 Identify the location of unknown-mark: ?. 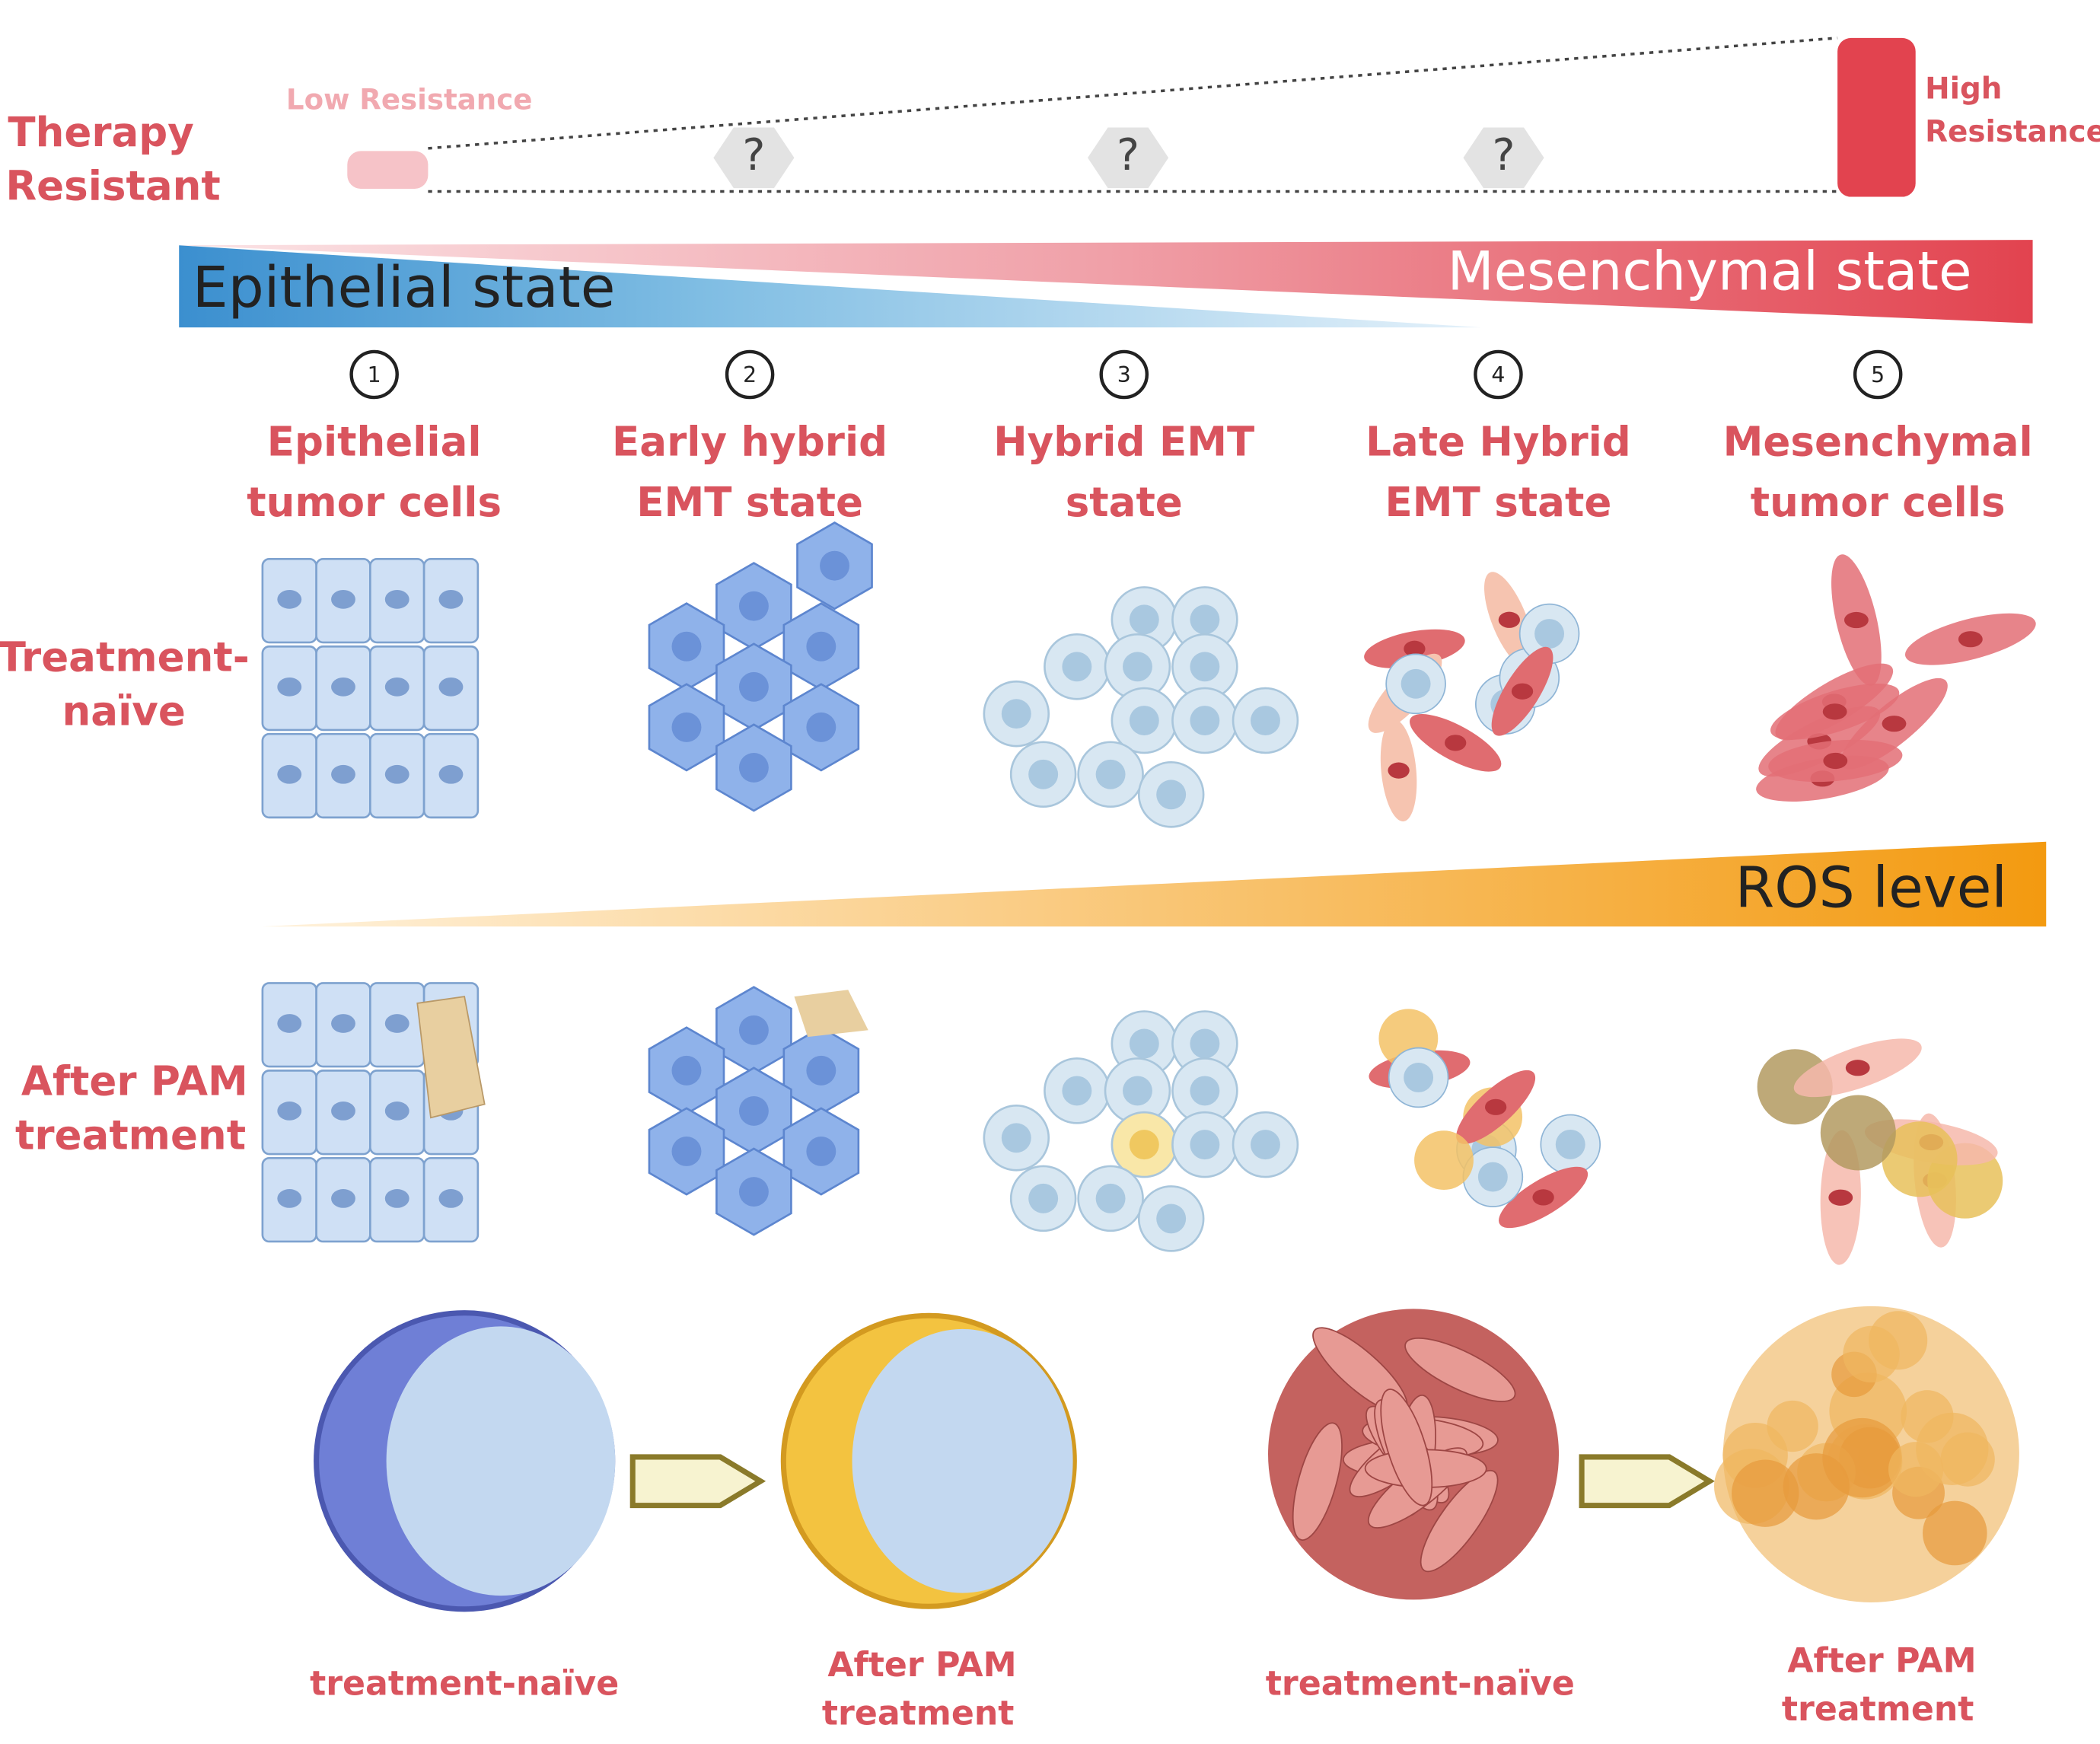
(1128, 155).